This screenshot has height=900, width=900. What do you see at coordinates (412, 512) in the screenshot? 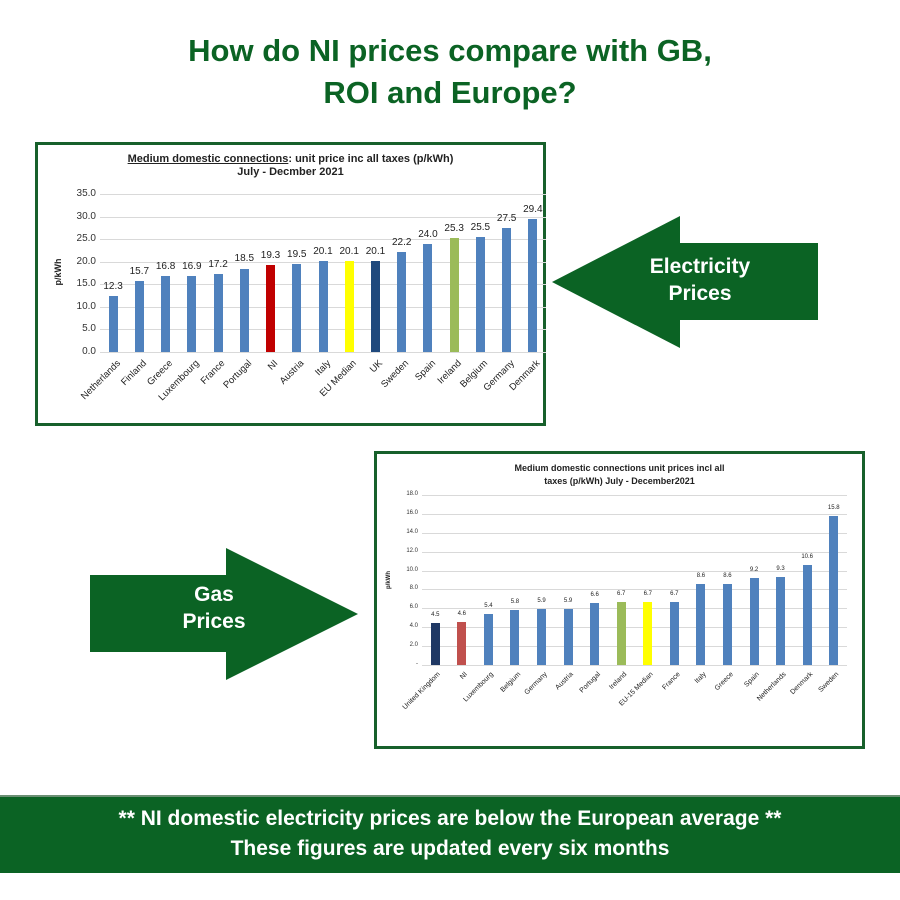
I see `y-tick-label: 16.0` at bounding box center [412, 512].